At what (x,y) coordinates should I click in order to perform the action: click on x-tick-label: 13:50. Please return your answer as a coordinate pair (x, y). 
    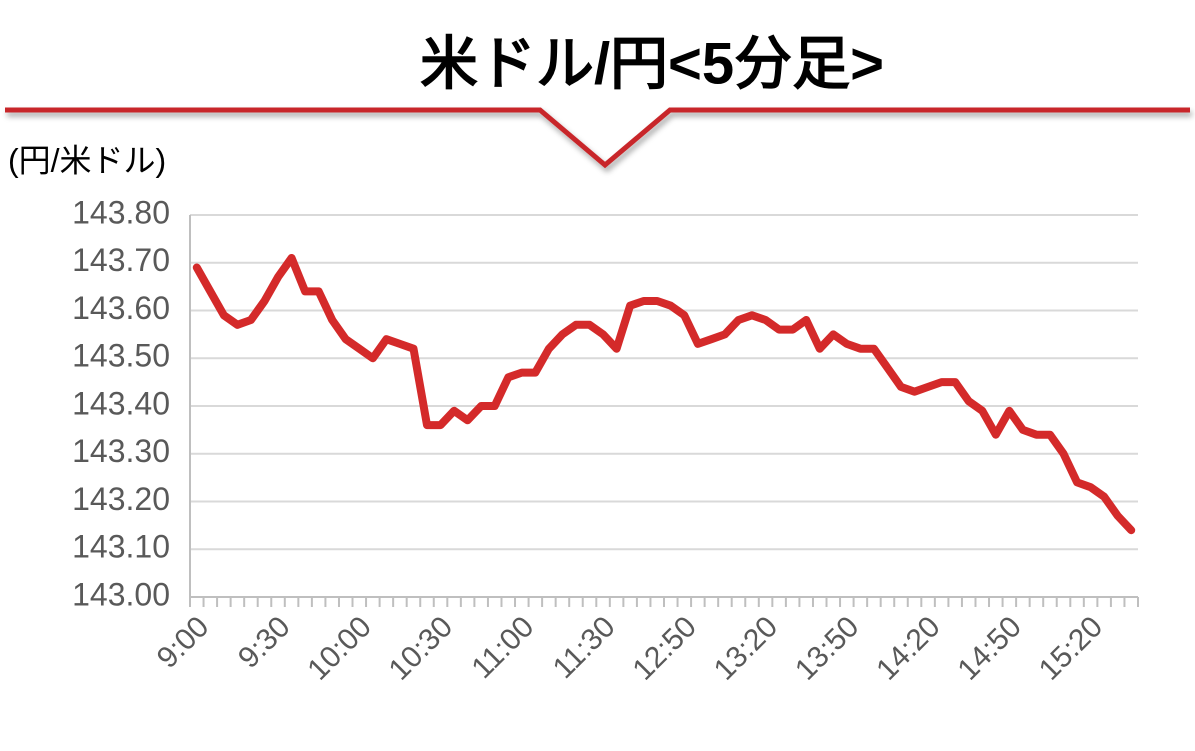
    Looking at the image, I should click on (827, 648).